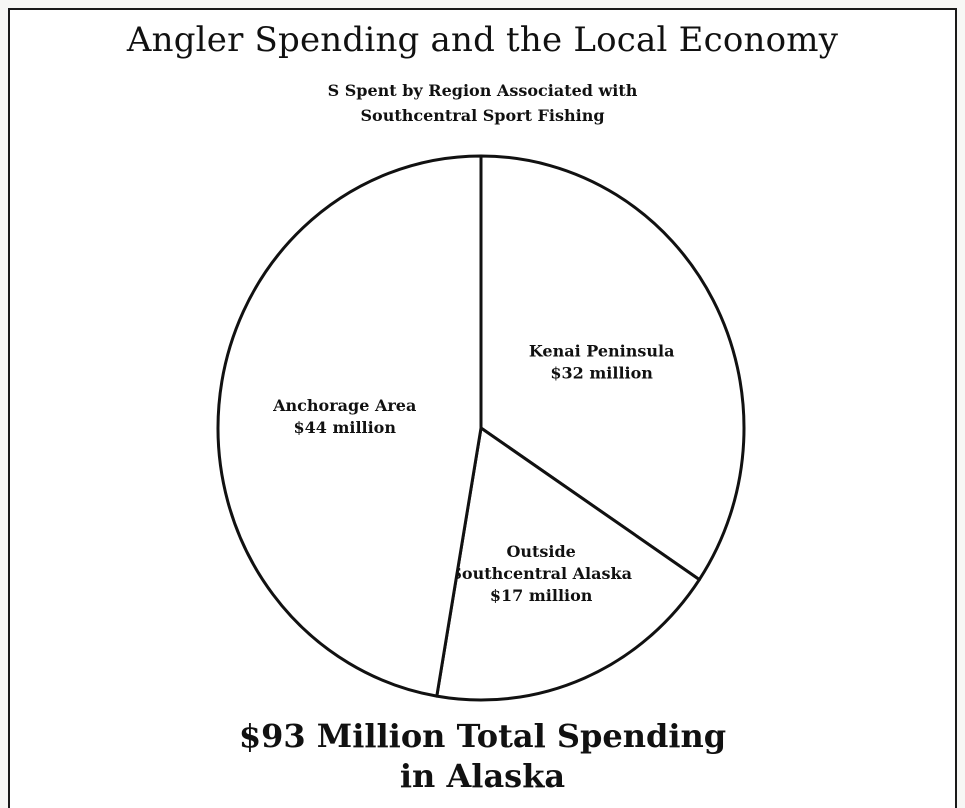 This screenshot has width=965, height=808. Describe the element at coordinates (540, 551) in the screenshot. I see `slice-name-label: Outside` at that location.